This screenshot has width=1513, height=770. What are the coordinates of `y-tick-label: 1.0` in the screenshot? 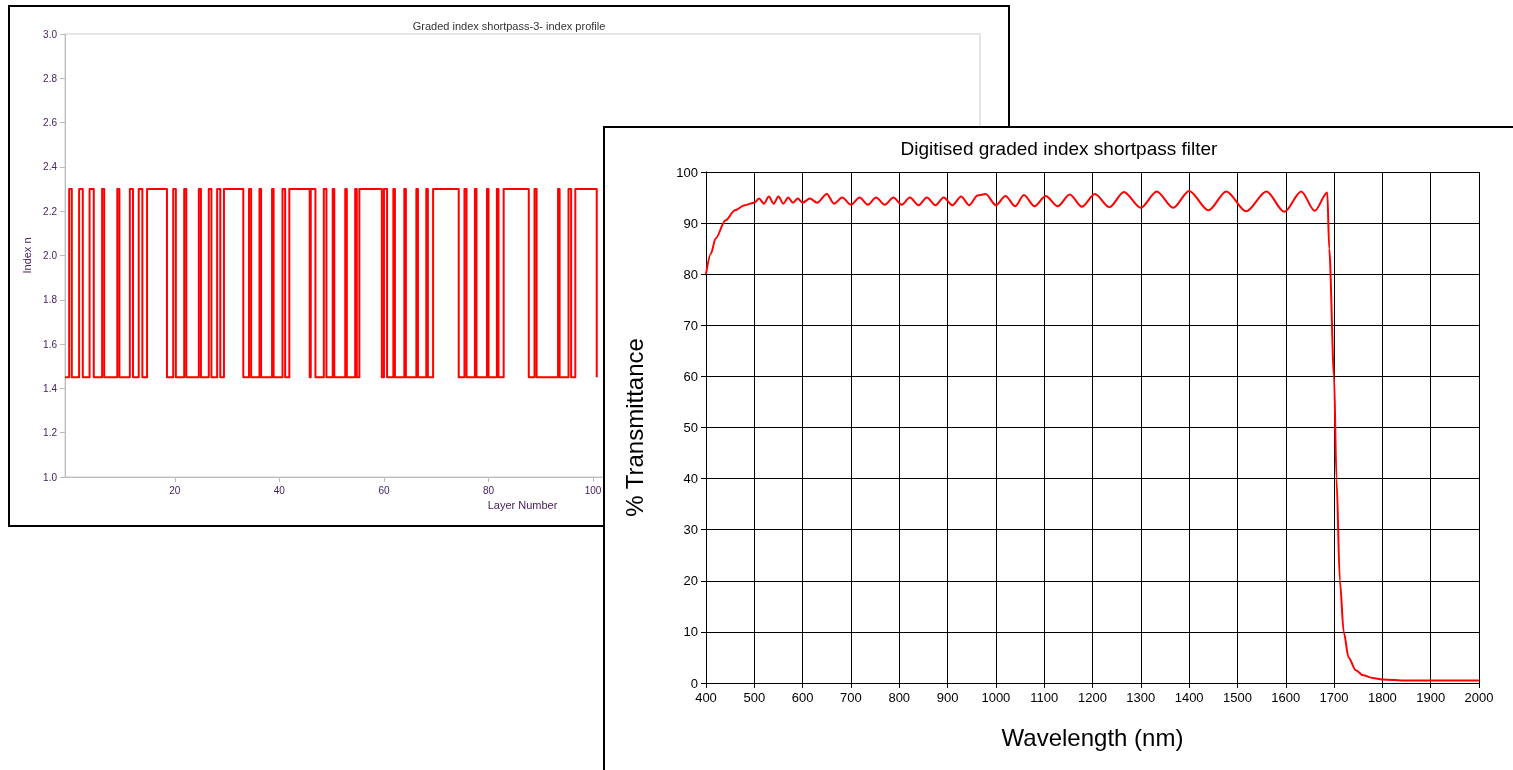 It's located at (50, 477).